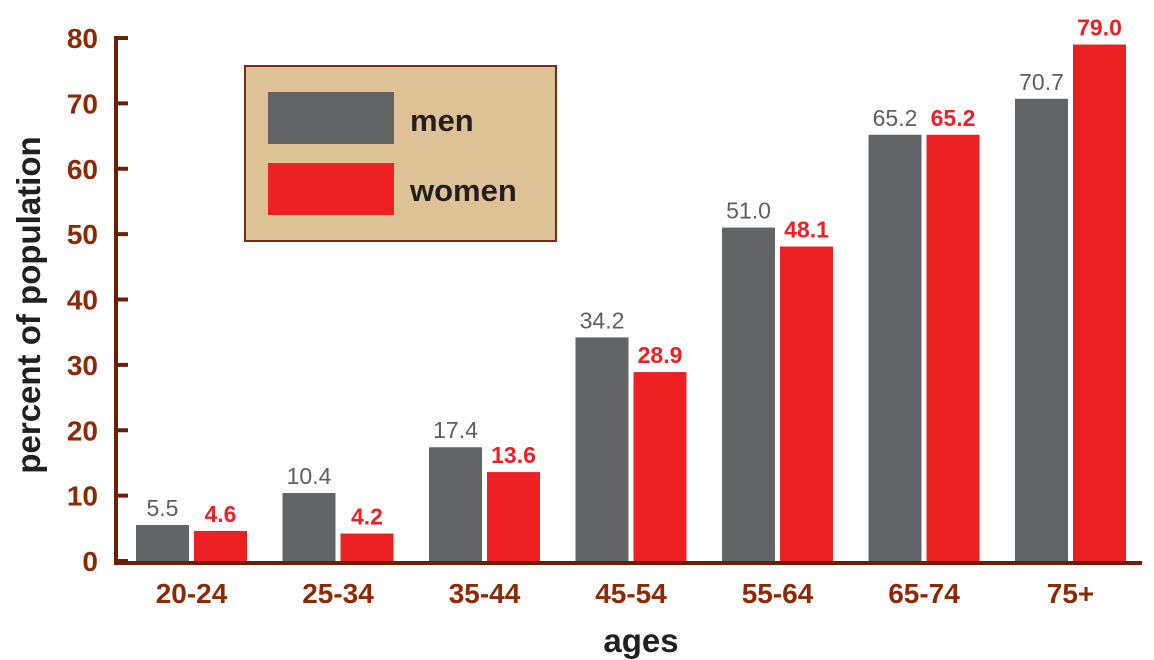 This screenshot has width=1154, height=660. I want to click on y-tick-label: 10, so click(82, 496).